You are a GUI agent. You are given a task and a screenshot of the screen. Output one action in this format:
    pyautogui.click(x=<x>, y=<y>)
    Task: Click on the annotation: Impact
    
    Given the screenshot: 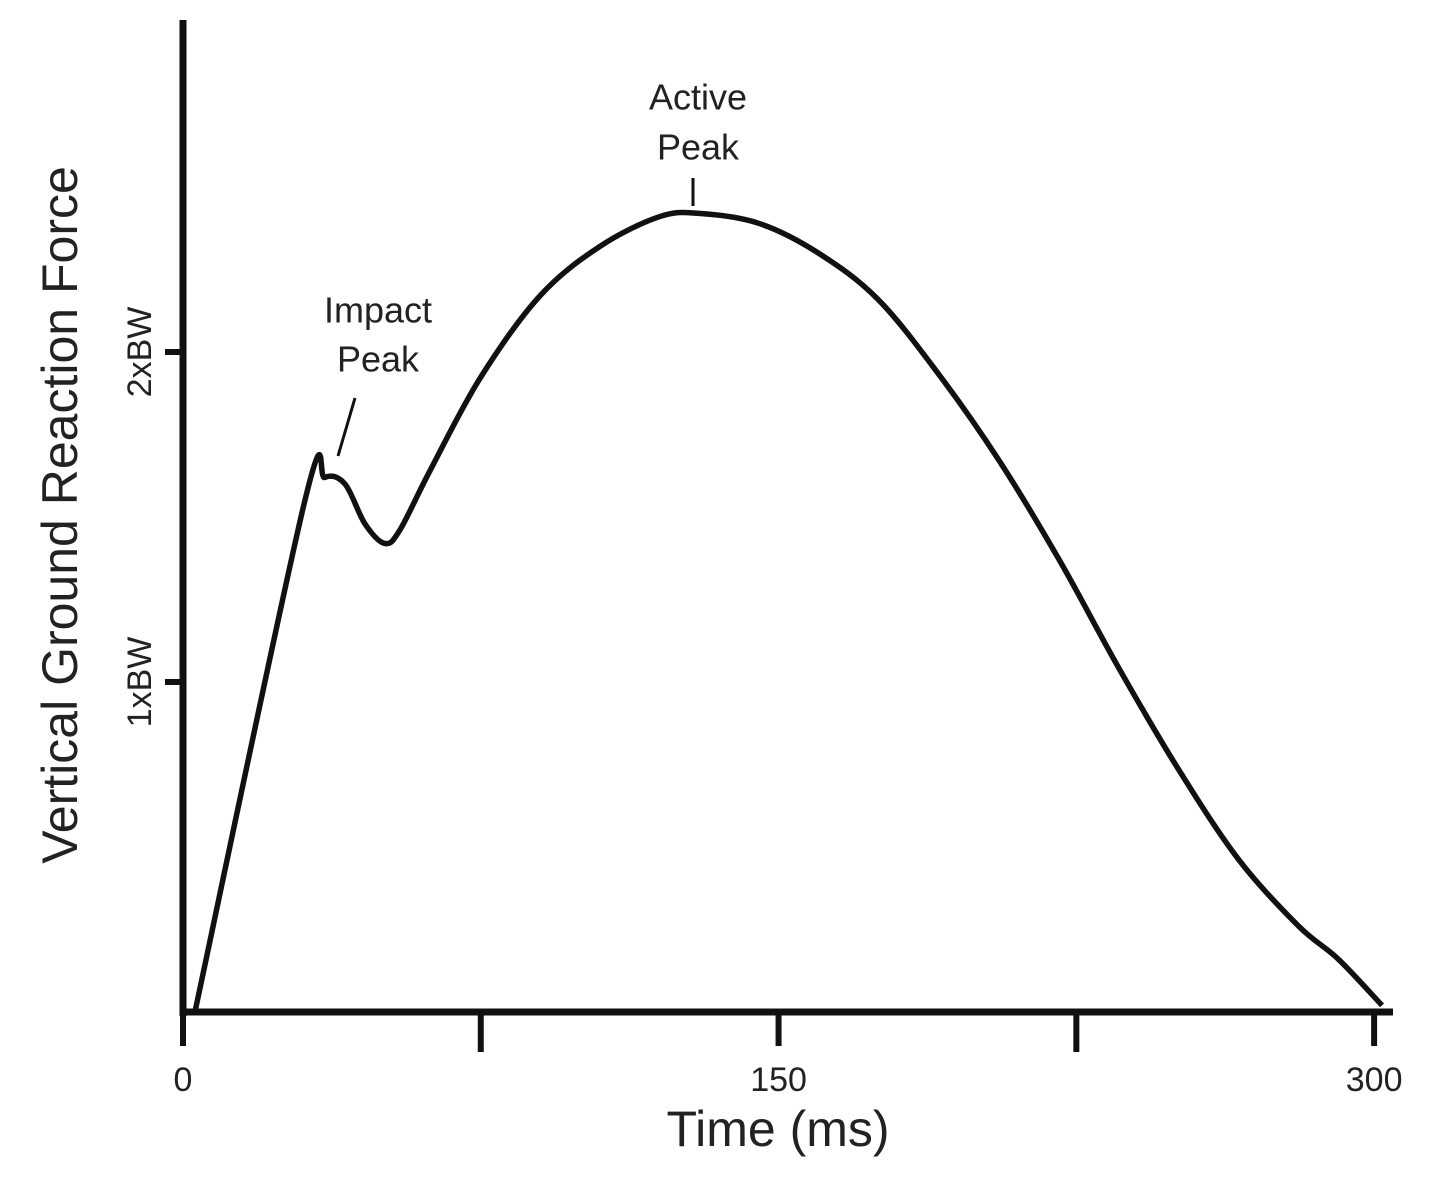 What is the action you would take?
    pyautogui.click(x=378, y=310)
    